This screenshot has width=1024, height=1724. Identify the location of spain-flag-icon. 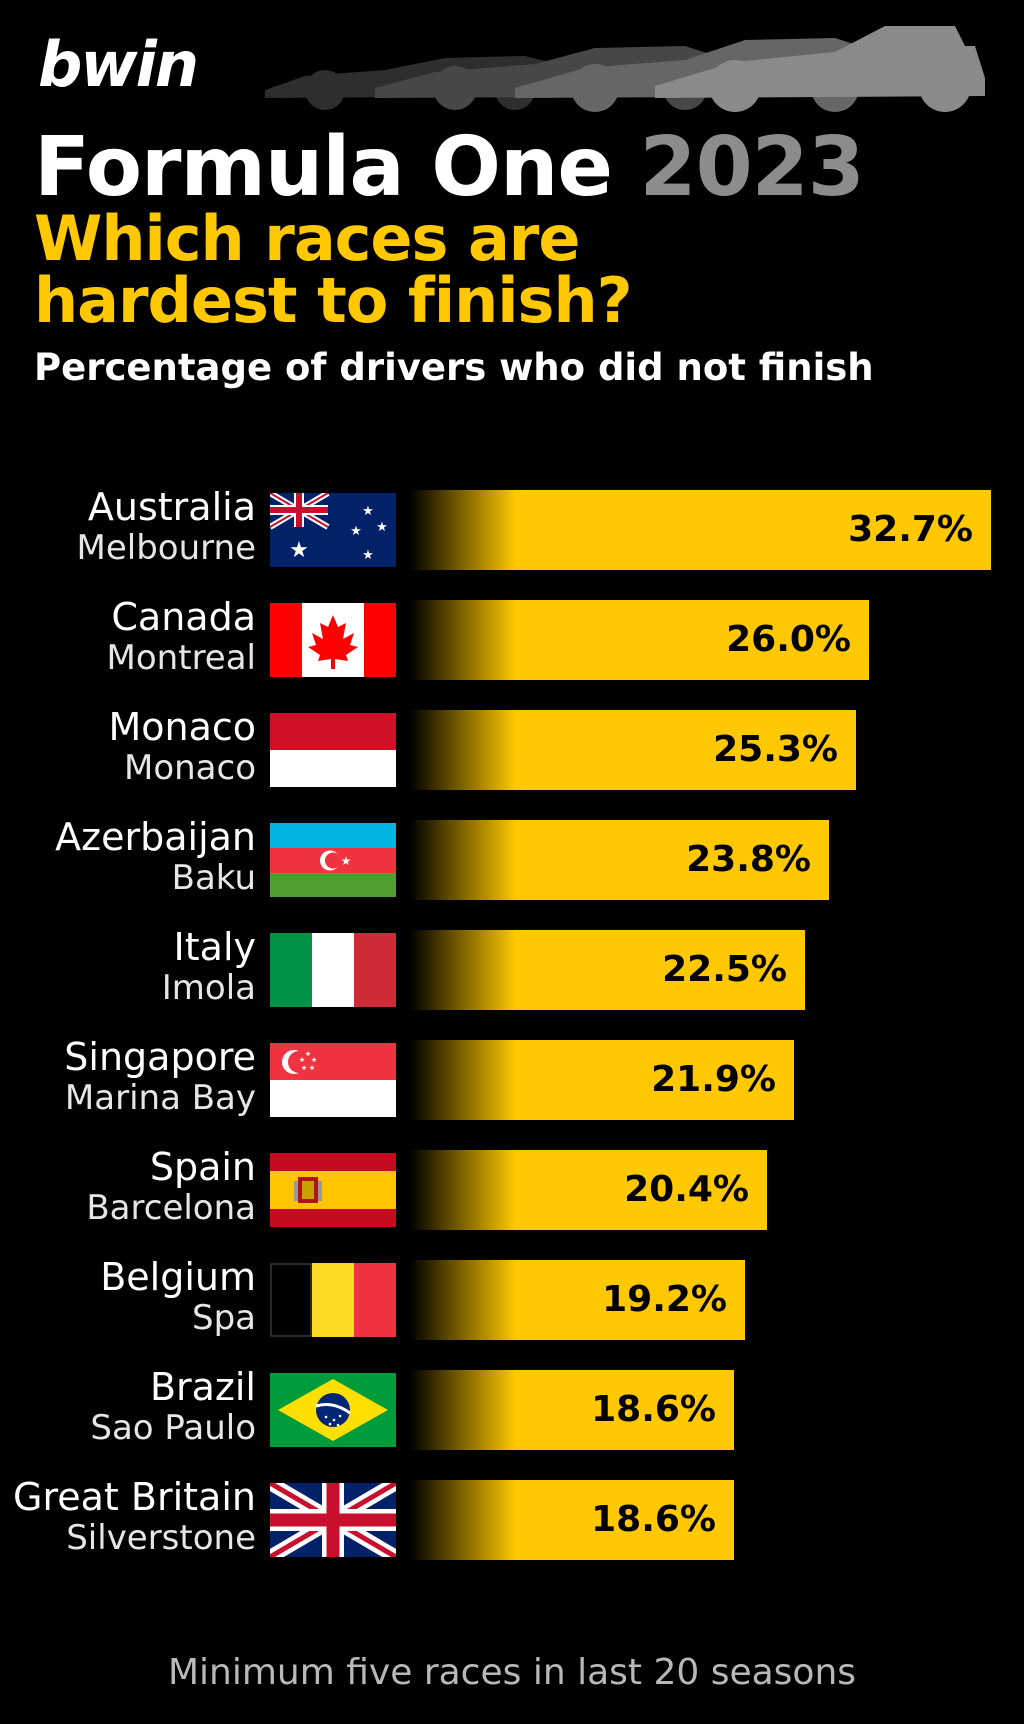
(333, 1190).